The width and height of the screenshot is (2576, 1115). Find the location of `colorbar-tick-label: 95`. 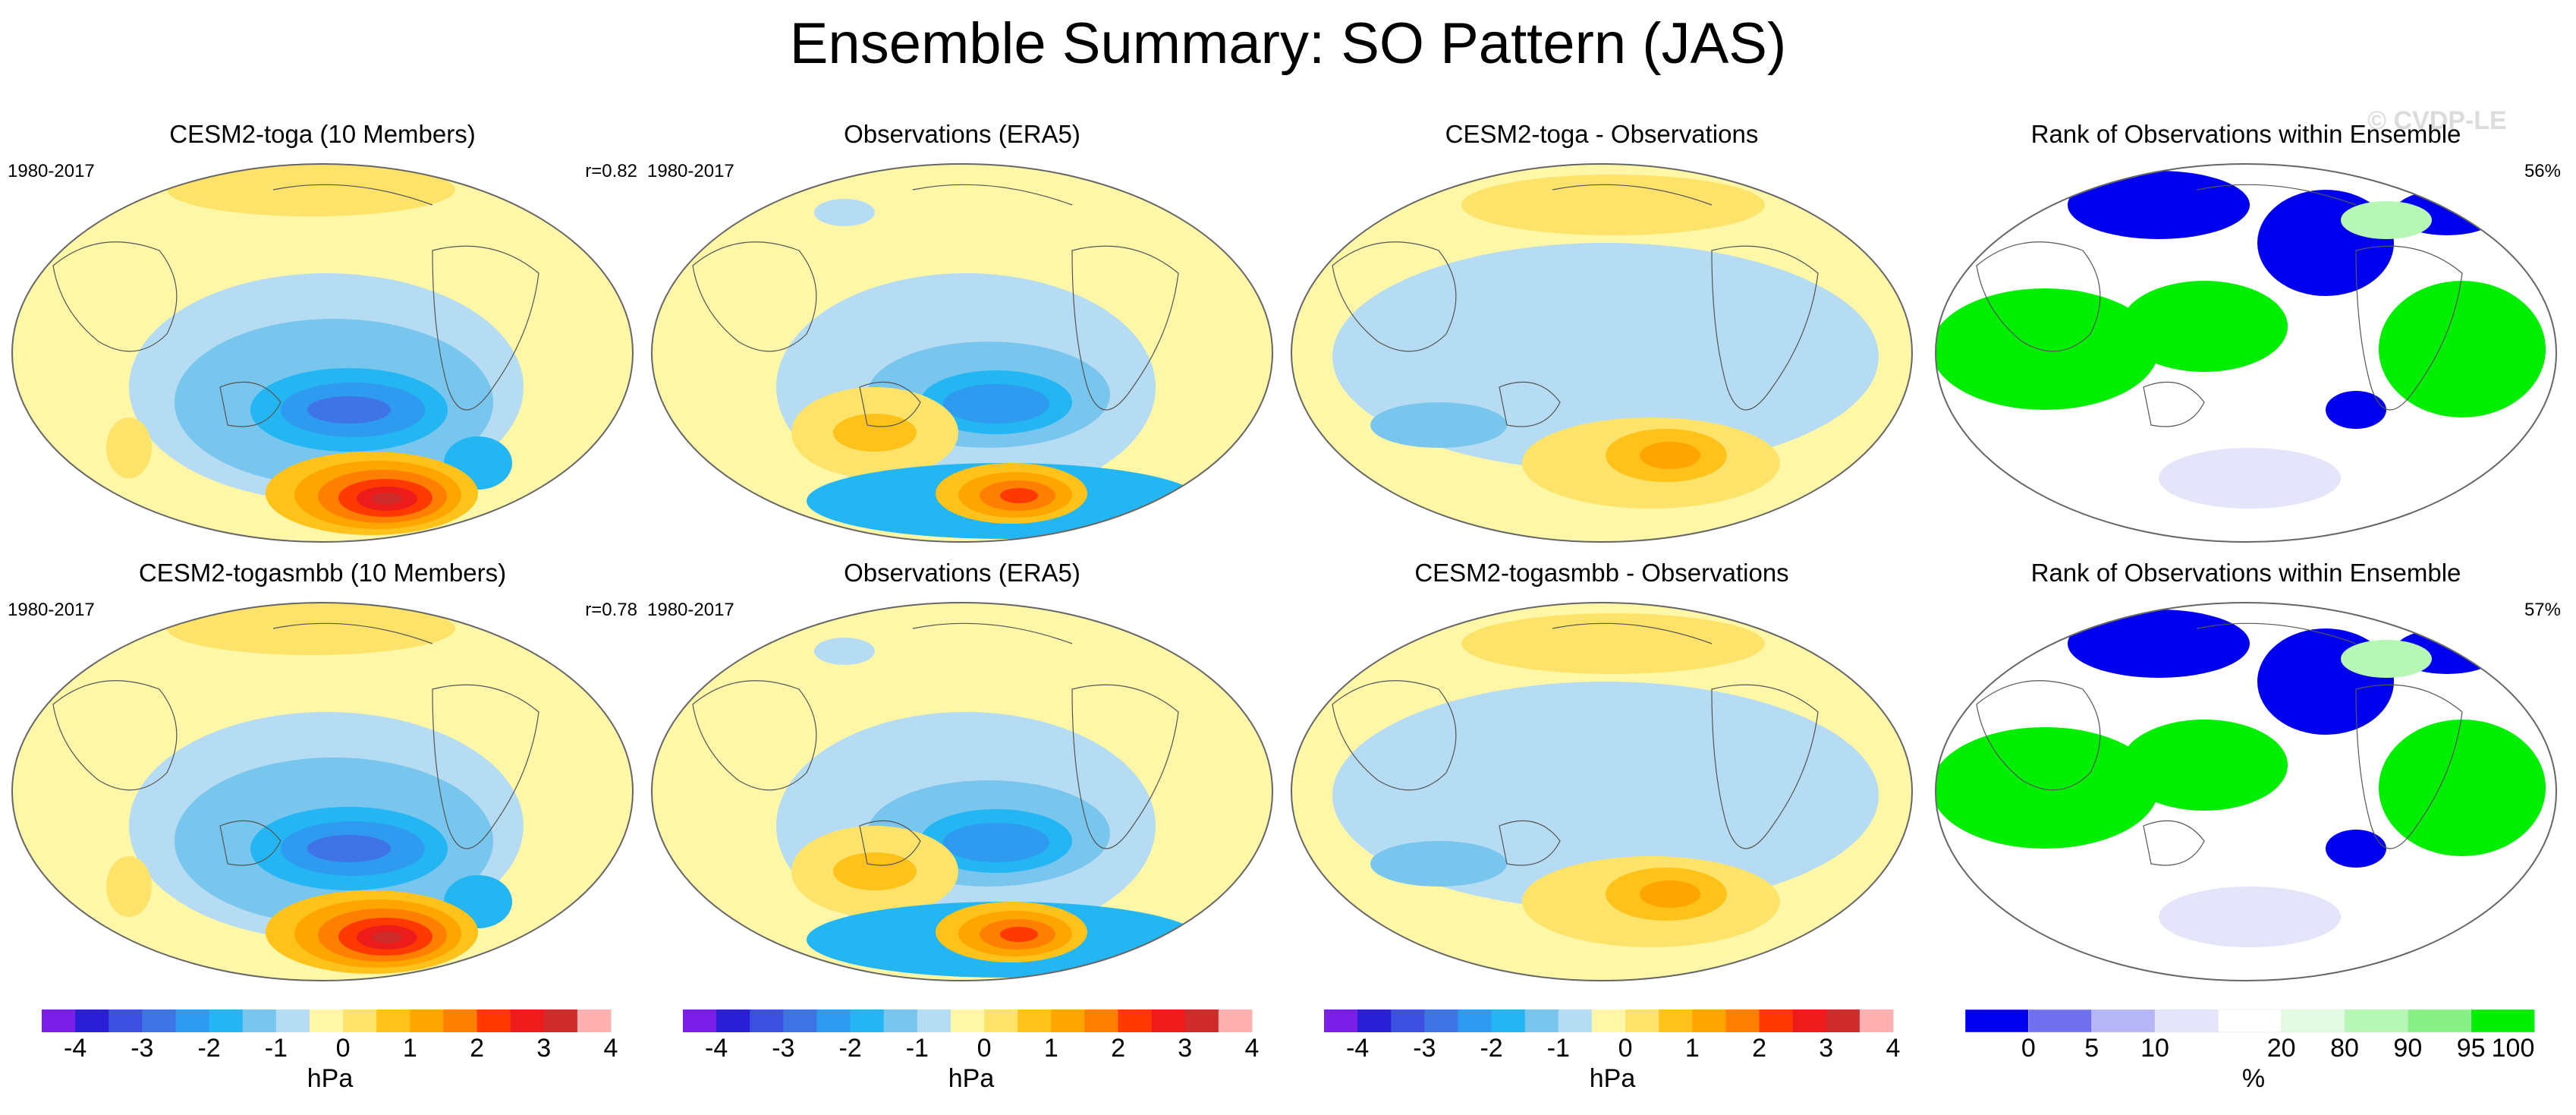

colorbar-tick-label: 95 is located at coordinates (2471, 1048).